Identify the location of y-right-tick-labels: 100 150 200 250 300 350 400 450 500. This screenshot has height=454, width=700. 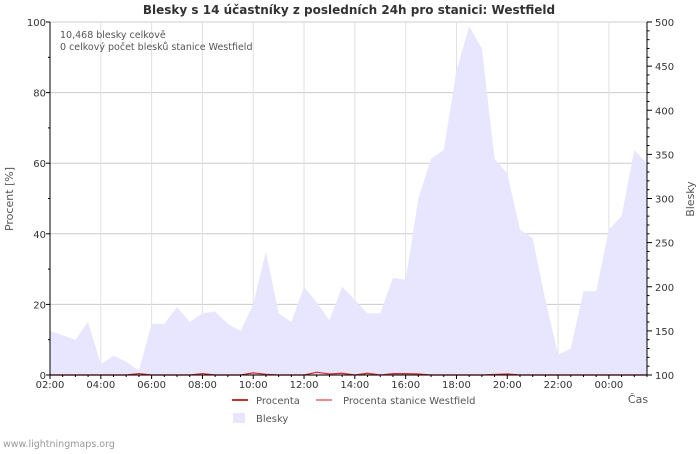
(664, 200).